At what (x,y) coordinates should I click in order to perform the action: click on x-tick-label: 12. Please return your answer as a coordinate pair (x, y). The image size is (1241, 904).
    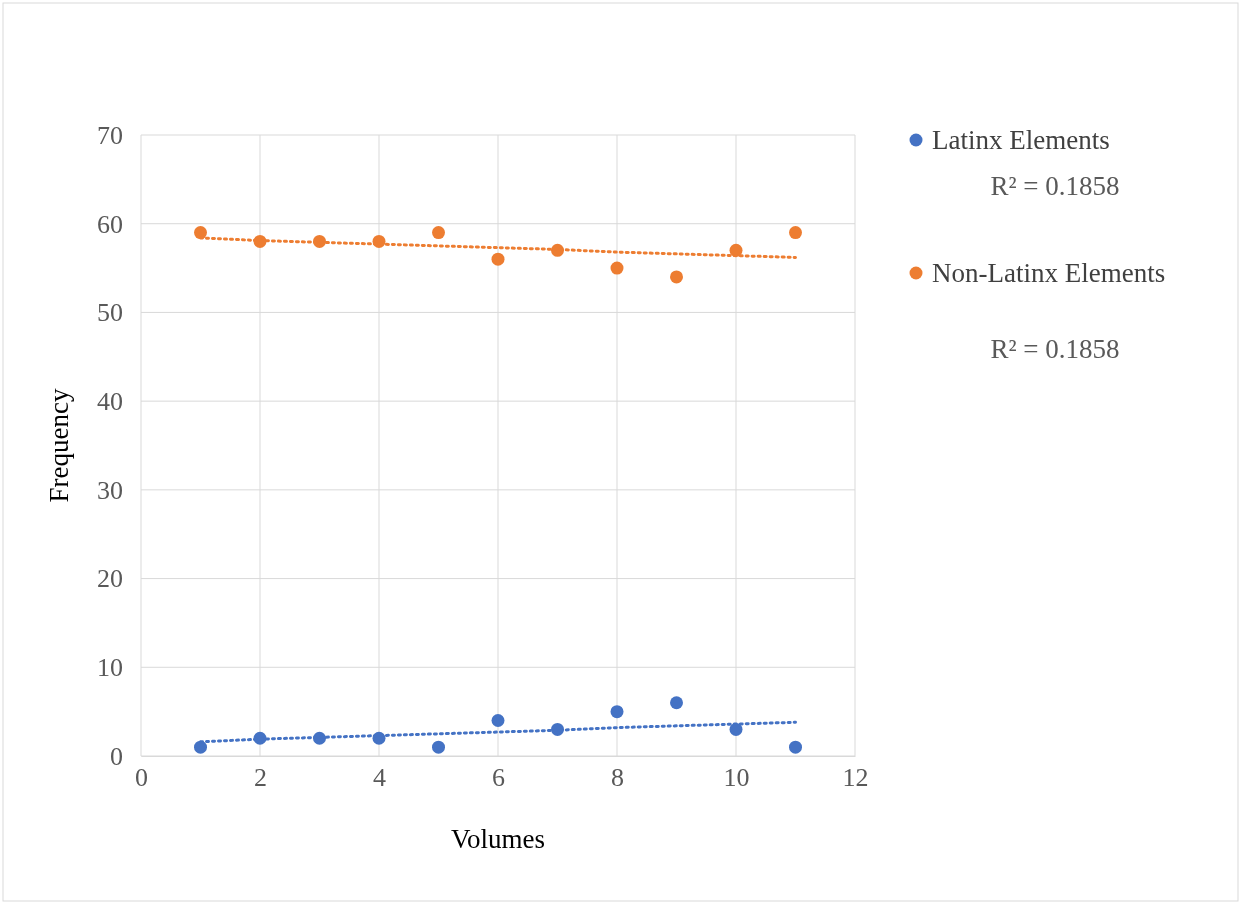
    Looking at the image, I should click on (855, 778).